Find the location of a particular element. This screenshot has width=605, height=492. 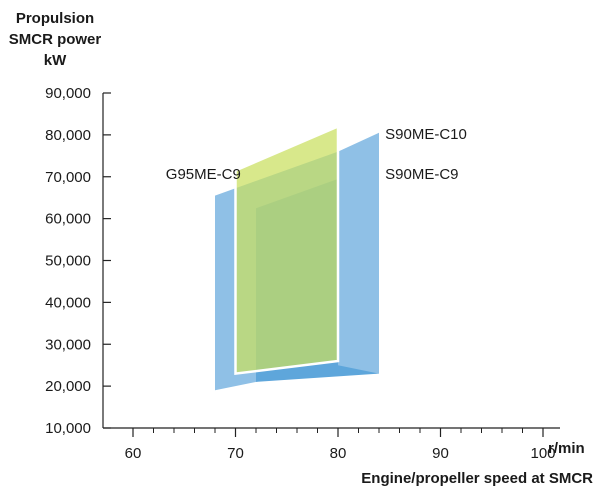

y-axis-title: Propulsion SMCR power kW is located at coordinates (55, 39).